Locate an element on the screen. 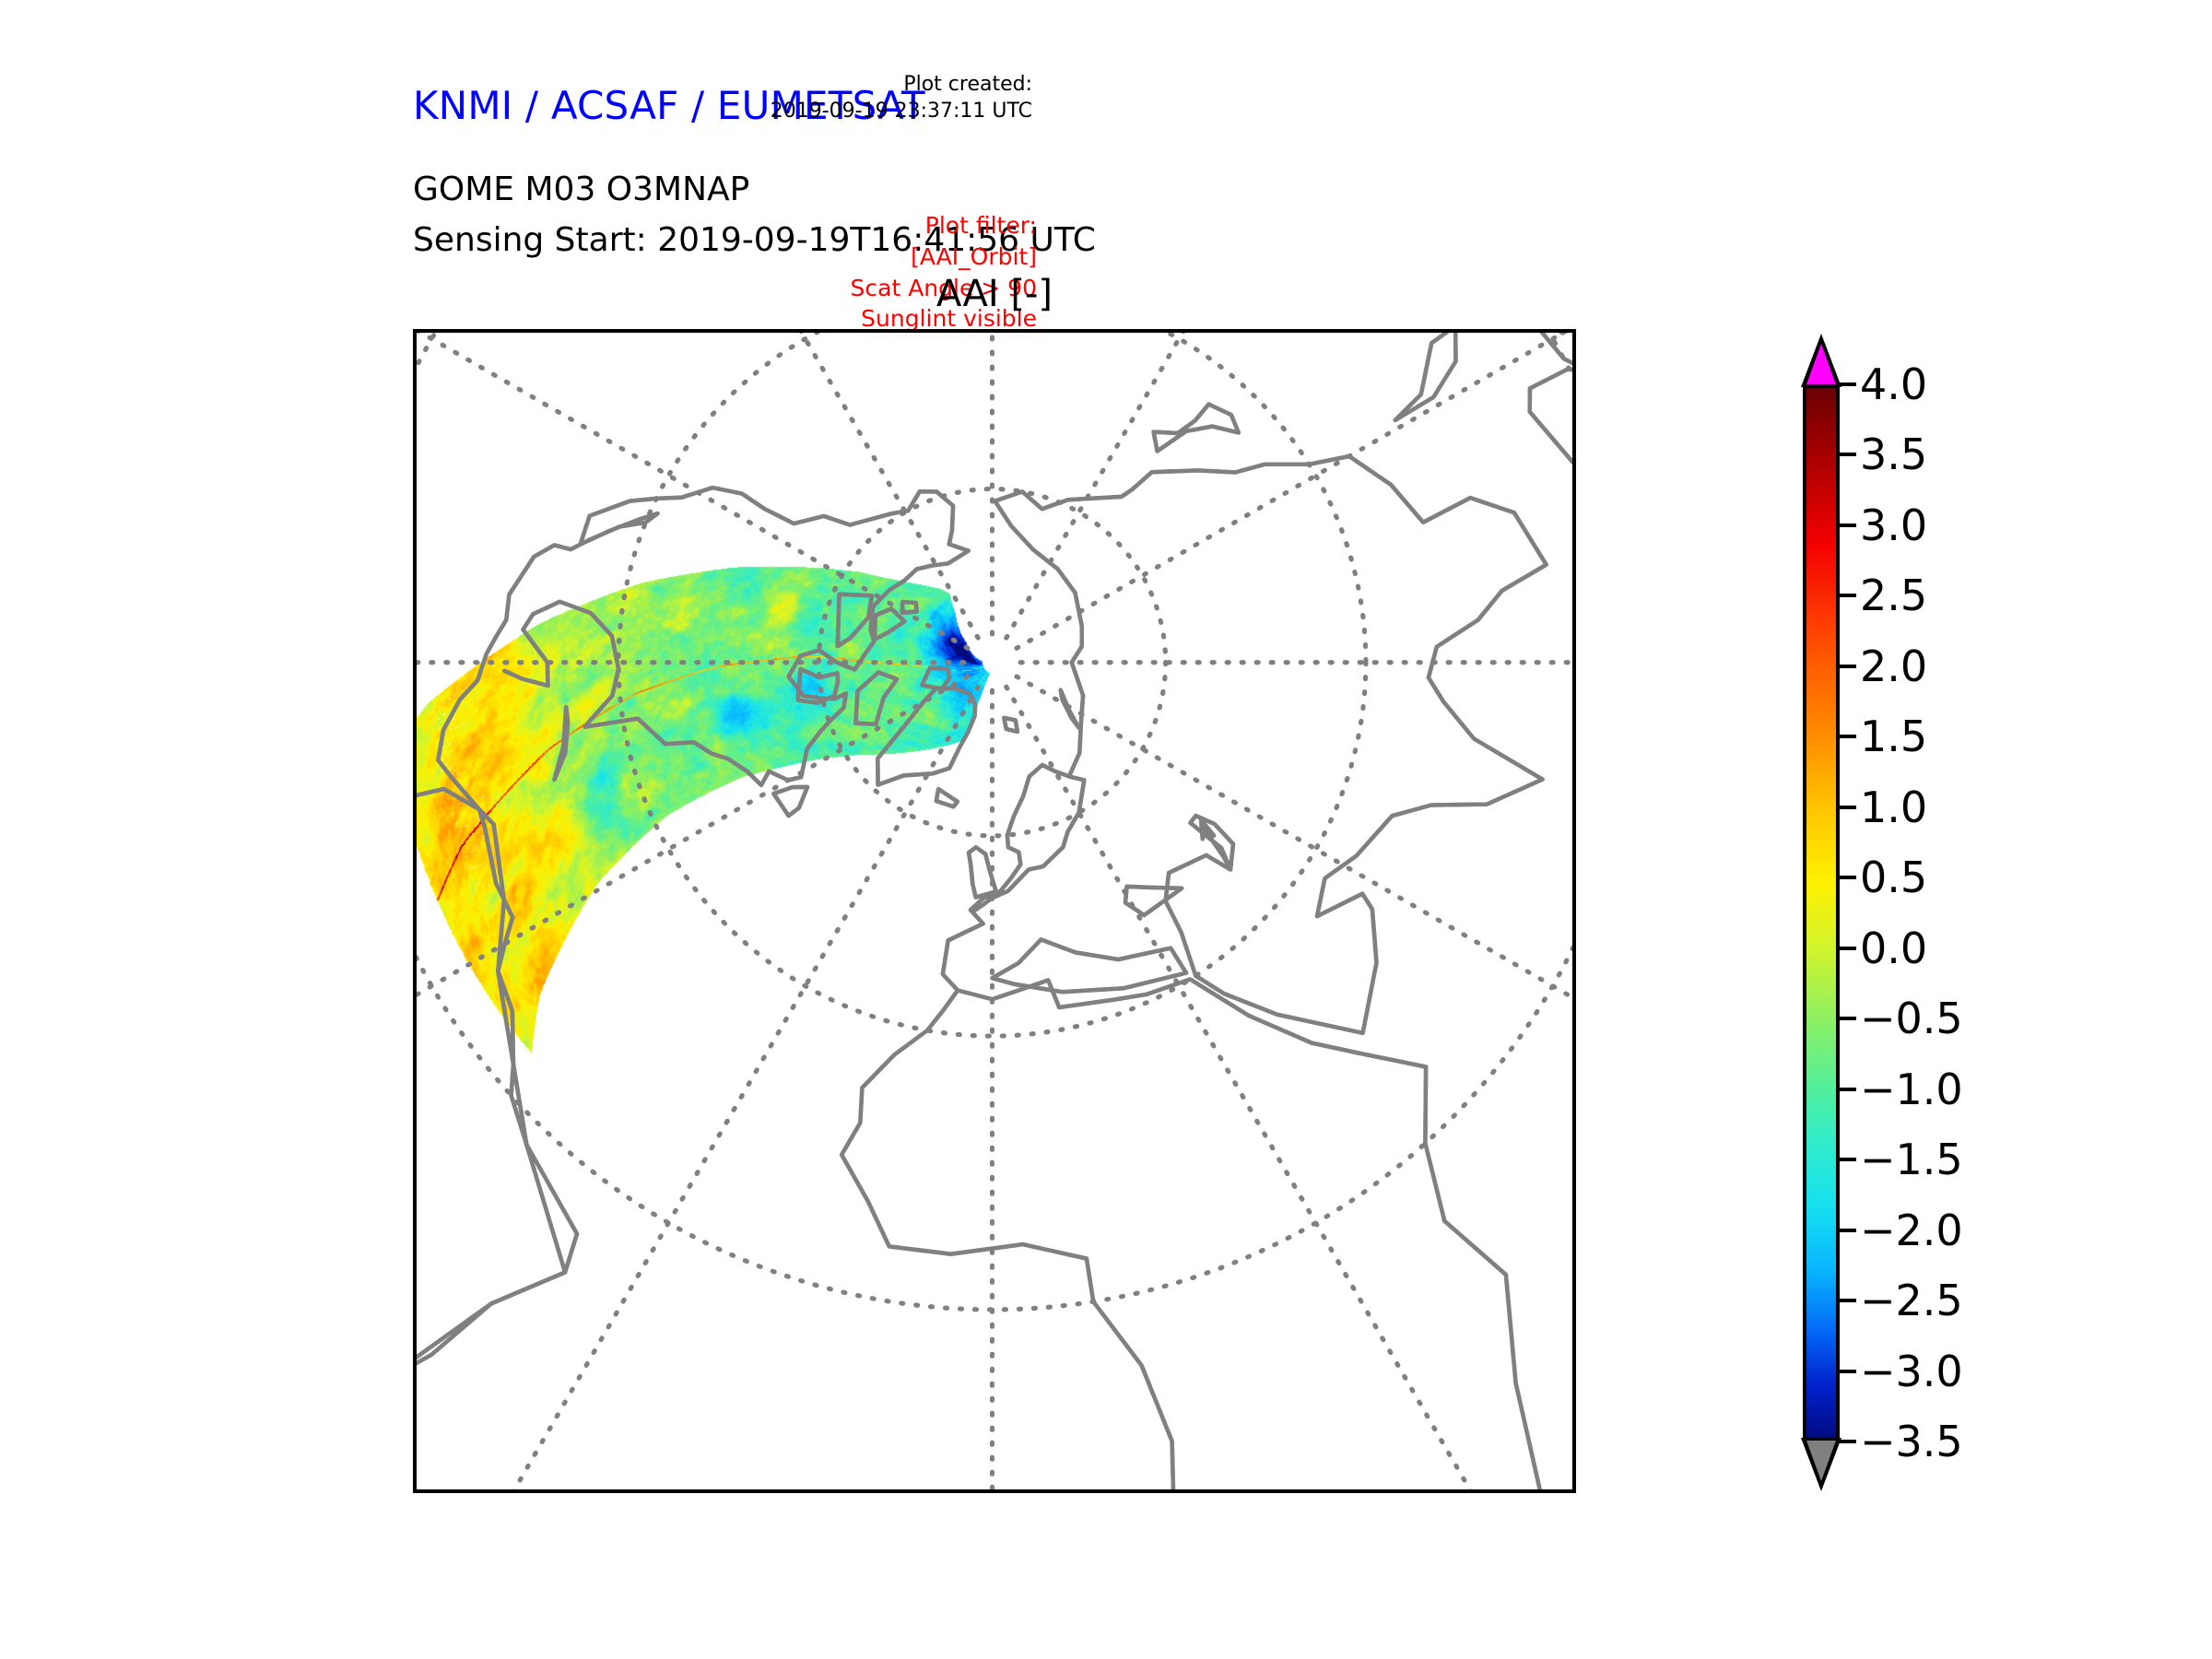 This screenshot has width=2212, height=1659. colorbar-under-arrow is located at coordinates (1821, 1464).